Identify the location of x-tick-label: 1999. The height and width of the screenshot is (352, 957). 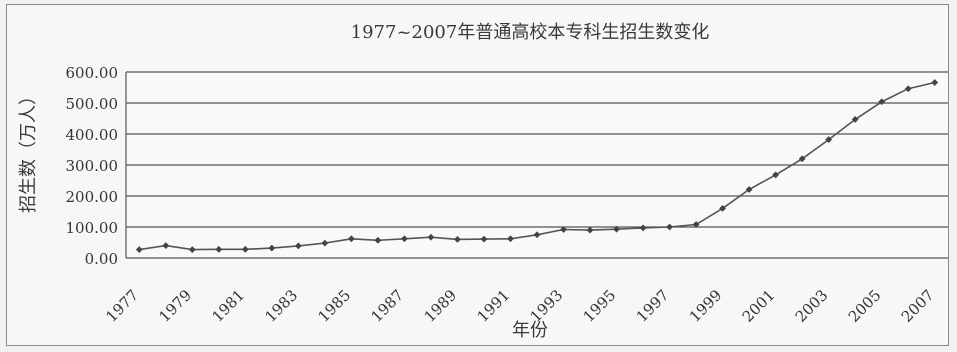
(706, 306).